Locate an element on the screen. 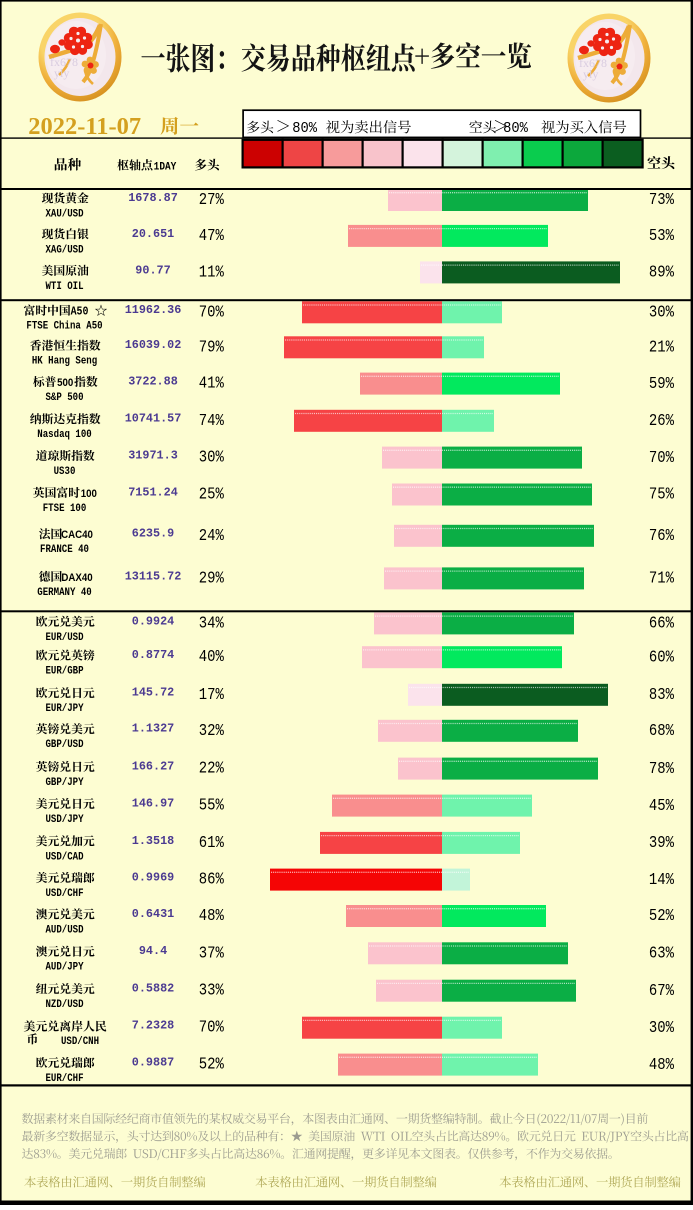 The height and width of the screenshot is (1210, 693). svg-text: USD/CHF is located at coordinates (64, 893).